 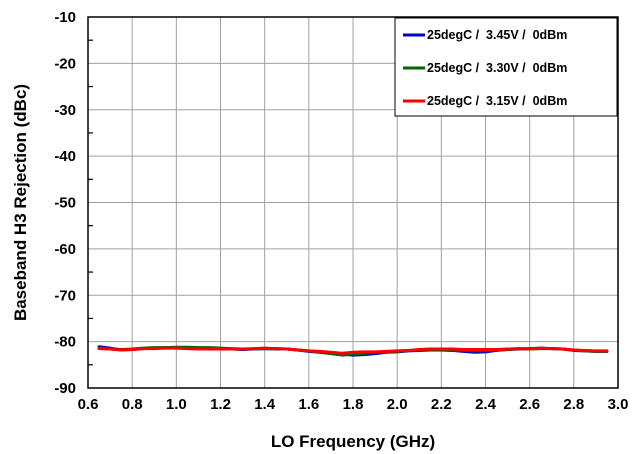 What do you see at coordinates (65, 110) in the screenshot?
I see `y-tick-label: -30` at bounding box center [65, 110].